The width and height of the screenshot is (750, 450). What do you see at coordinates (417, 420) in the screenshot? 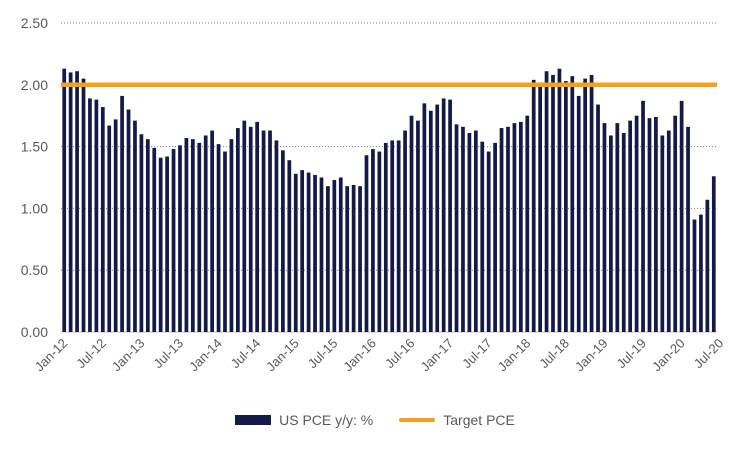
I see `legend-swatch-line` at bounding box center [417, 420].